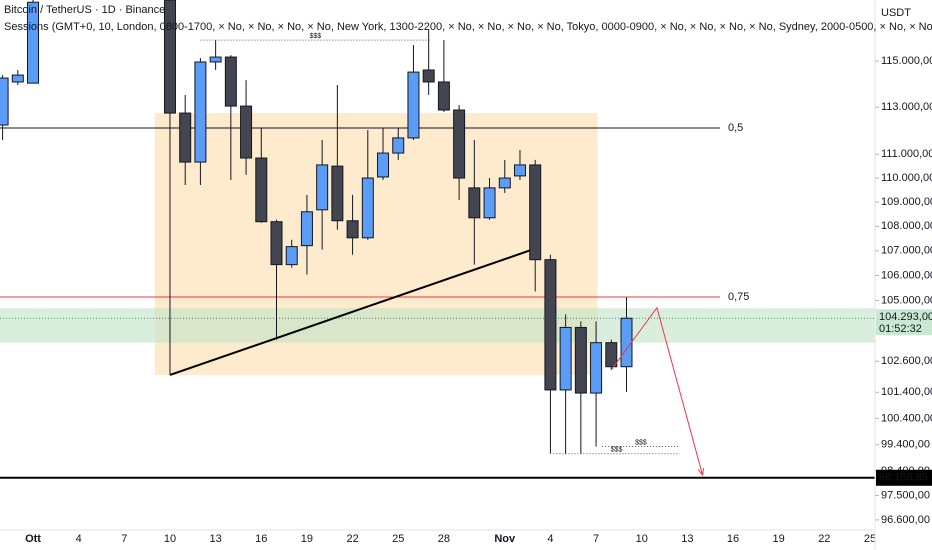 This screenshot has width=932, height=550. Describe the element at coordinates (906, 418) in the screenshot. I see `y-tick-label: 100.400,00` at that location.